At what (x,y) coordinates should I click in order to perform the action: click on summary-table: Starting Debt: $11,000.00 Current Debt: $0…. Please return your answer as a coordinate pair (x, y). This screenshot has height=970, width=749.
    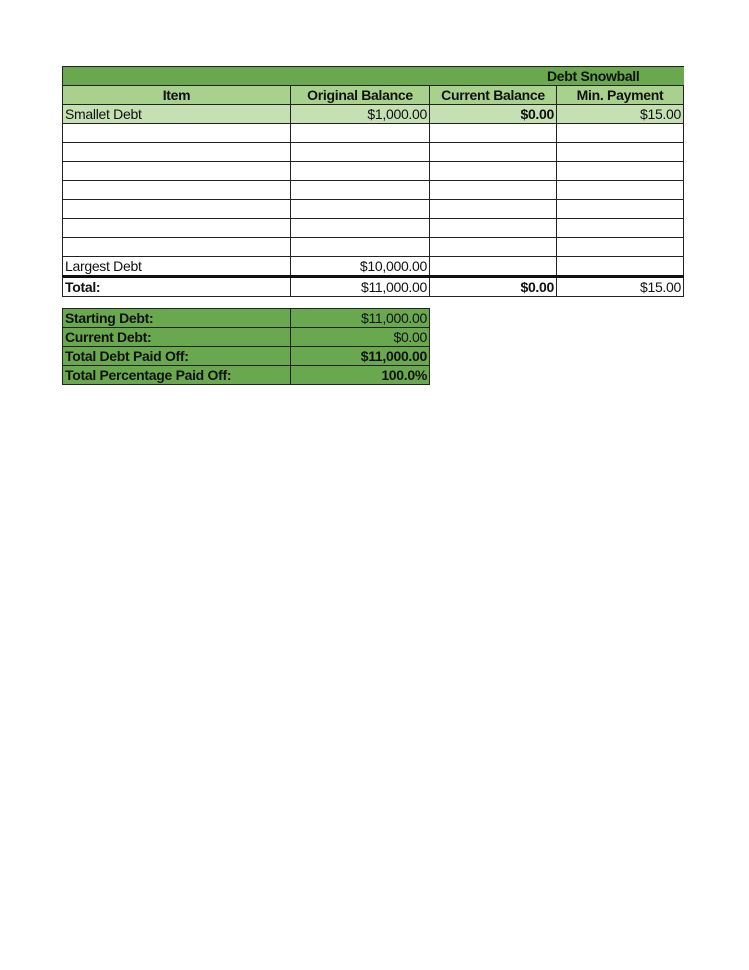
    Looking at the image, I should click on (246, 346).